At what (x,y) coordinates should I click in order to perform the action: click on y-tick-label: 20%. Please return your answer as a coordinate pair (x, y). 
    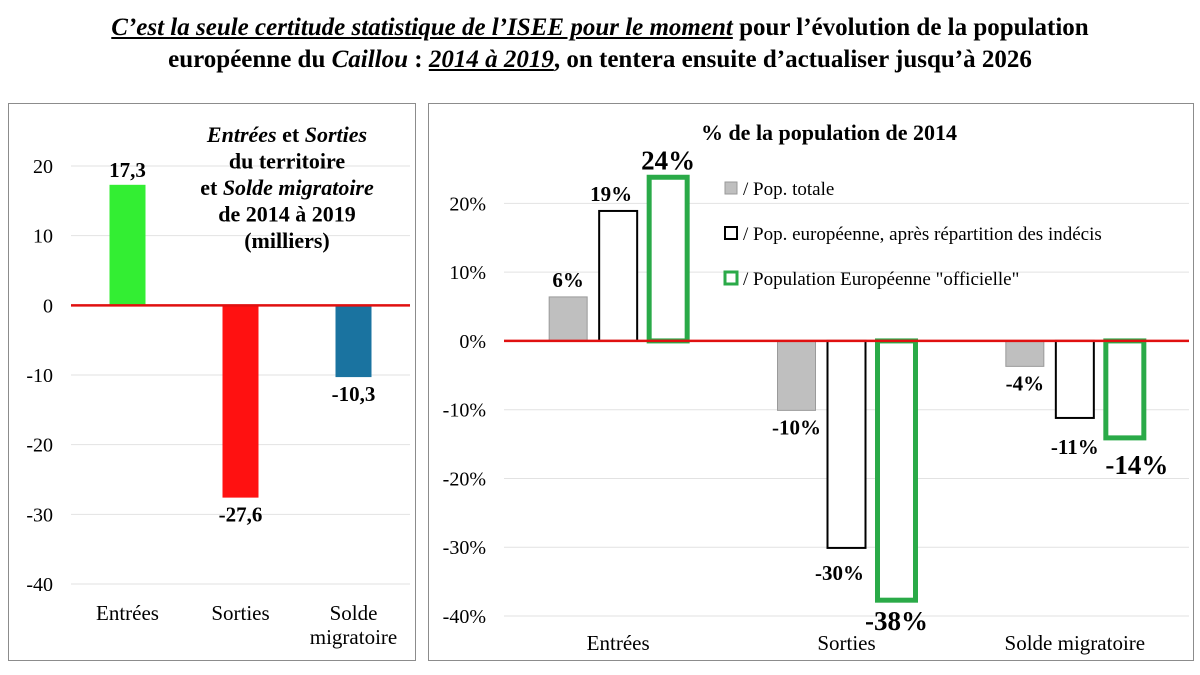
    Looking at the image, I should click on (467, 204).